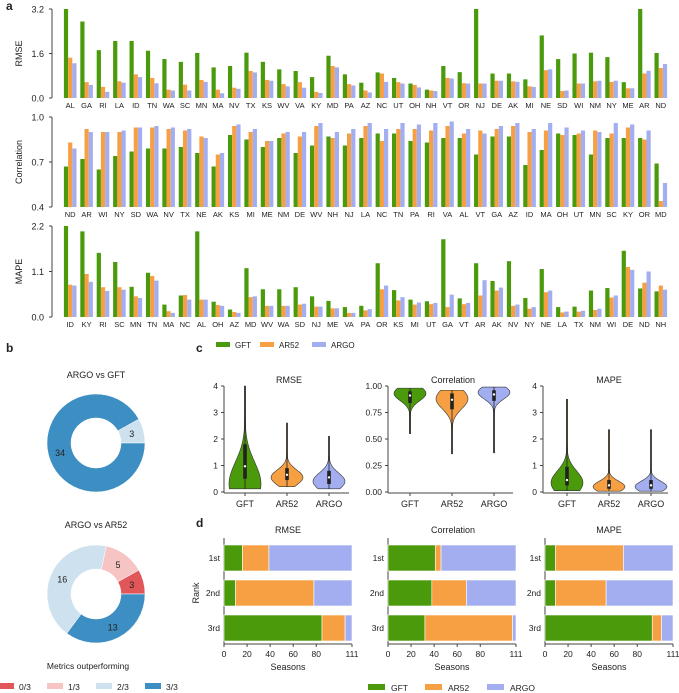 The width and height of the screenshot is (679, 693). Describe the element at coordinates (82, 274) in the screenshot. I see `bar-gft-ky` at that location.